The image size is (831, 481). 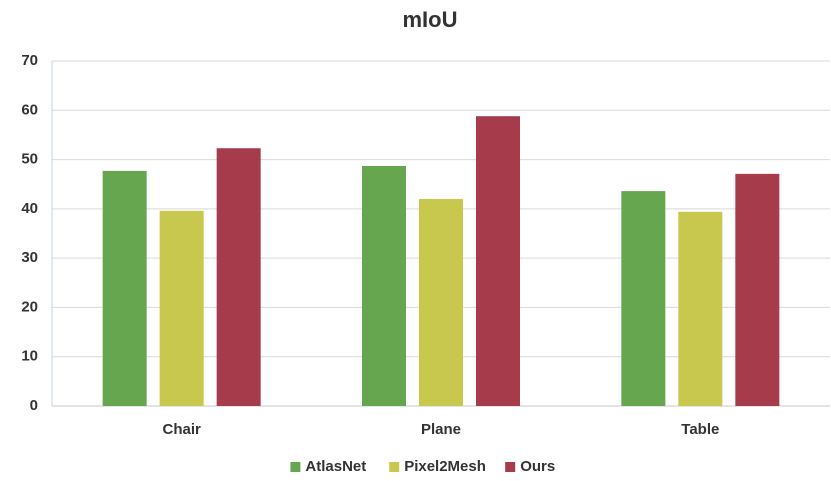 I want to click on y-tick-label: 40, so click(x=29, y=208).